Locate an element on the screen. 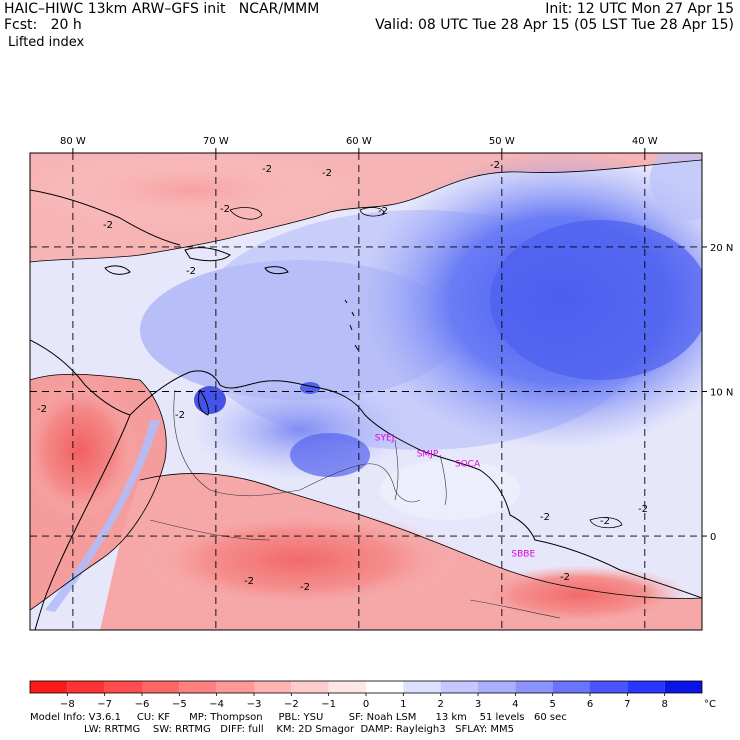 The width and height of the screenshot is (740, 740). contour-south is located at coordinates (420, 536).